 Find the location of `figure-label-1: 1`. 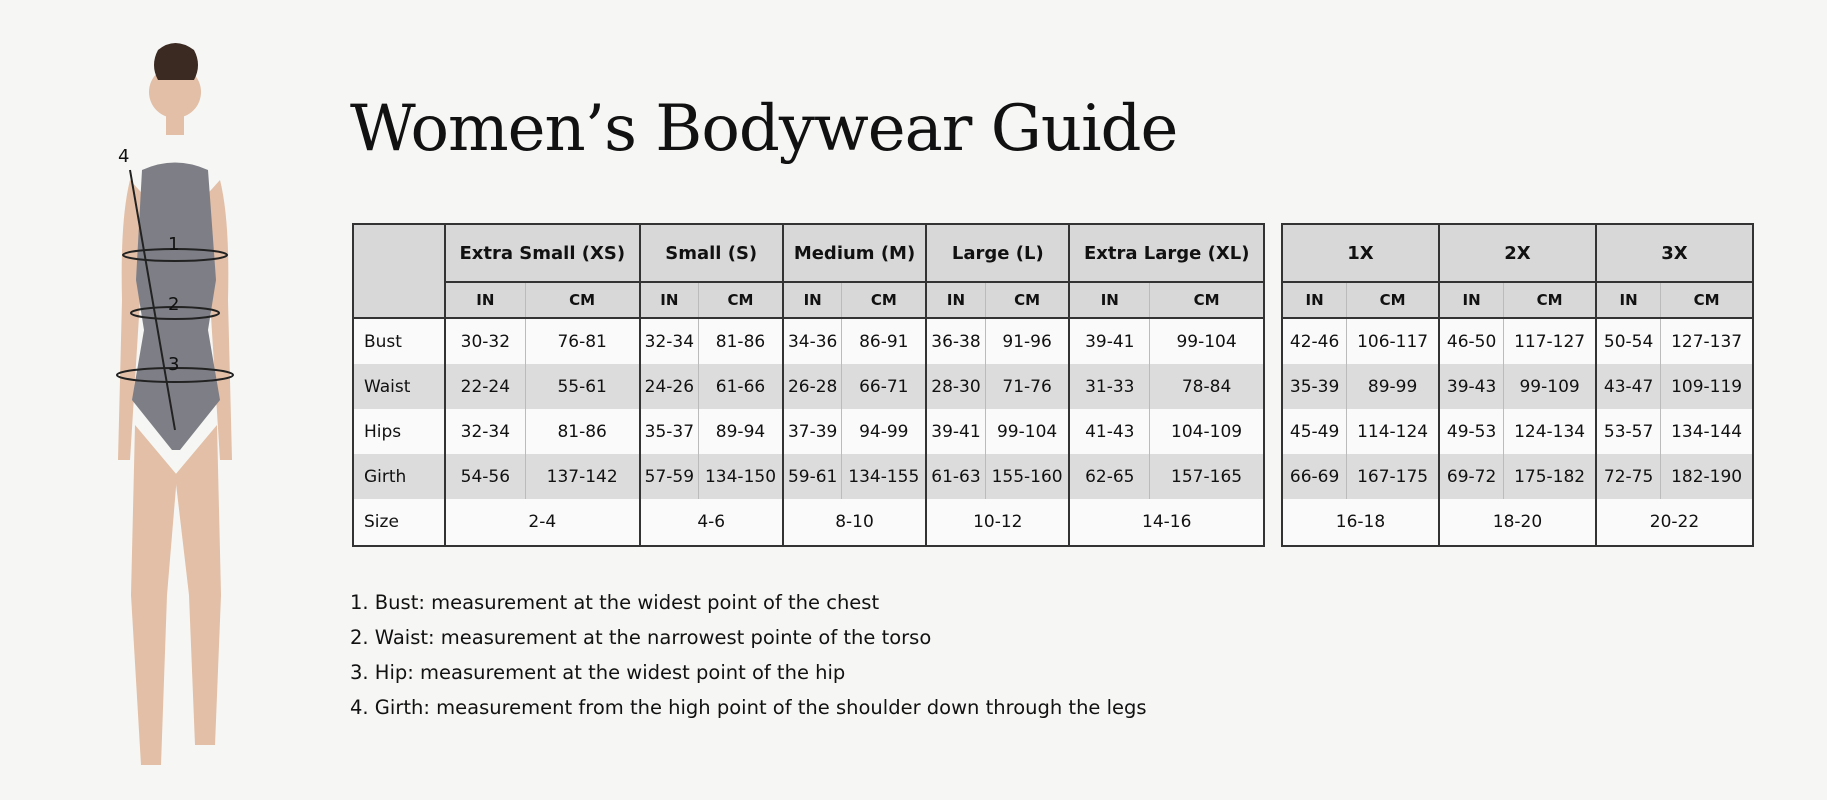

figure-label-1: 1 is located at coordinates (173, 244).